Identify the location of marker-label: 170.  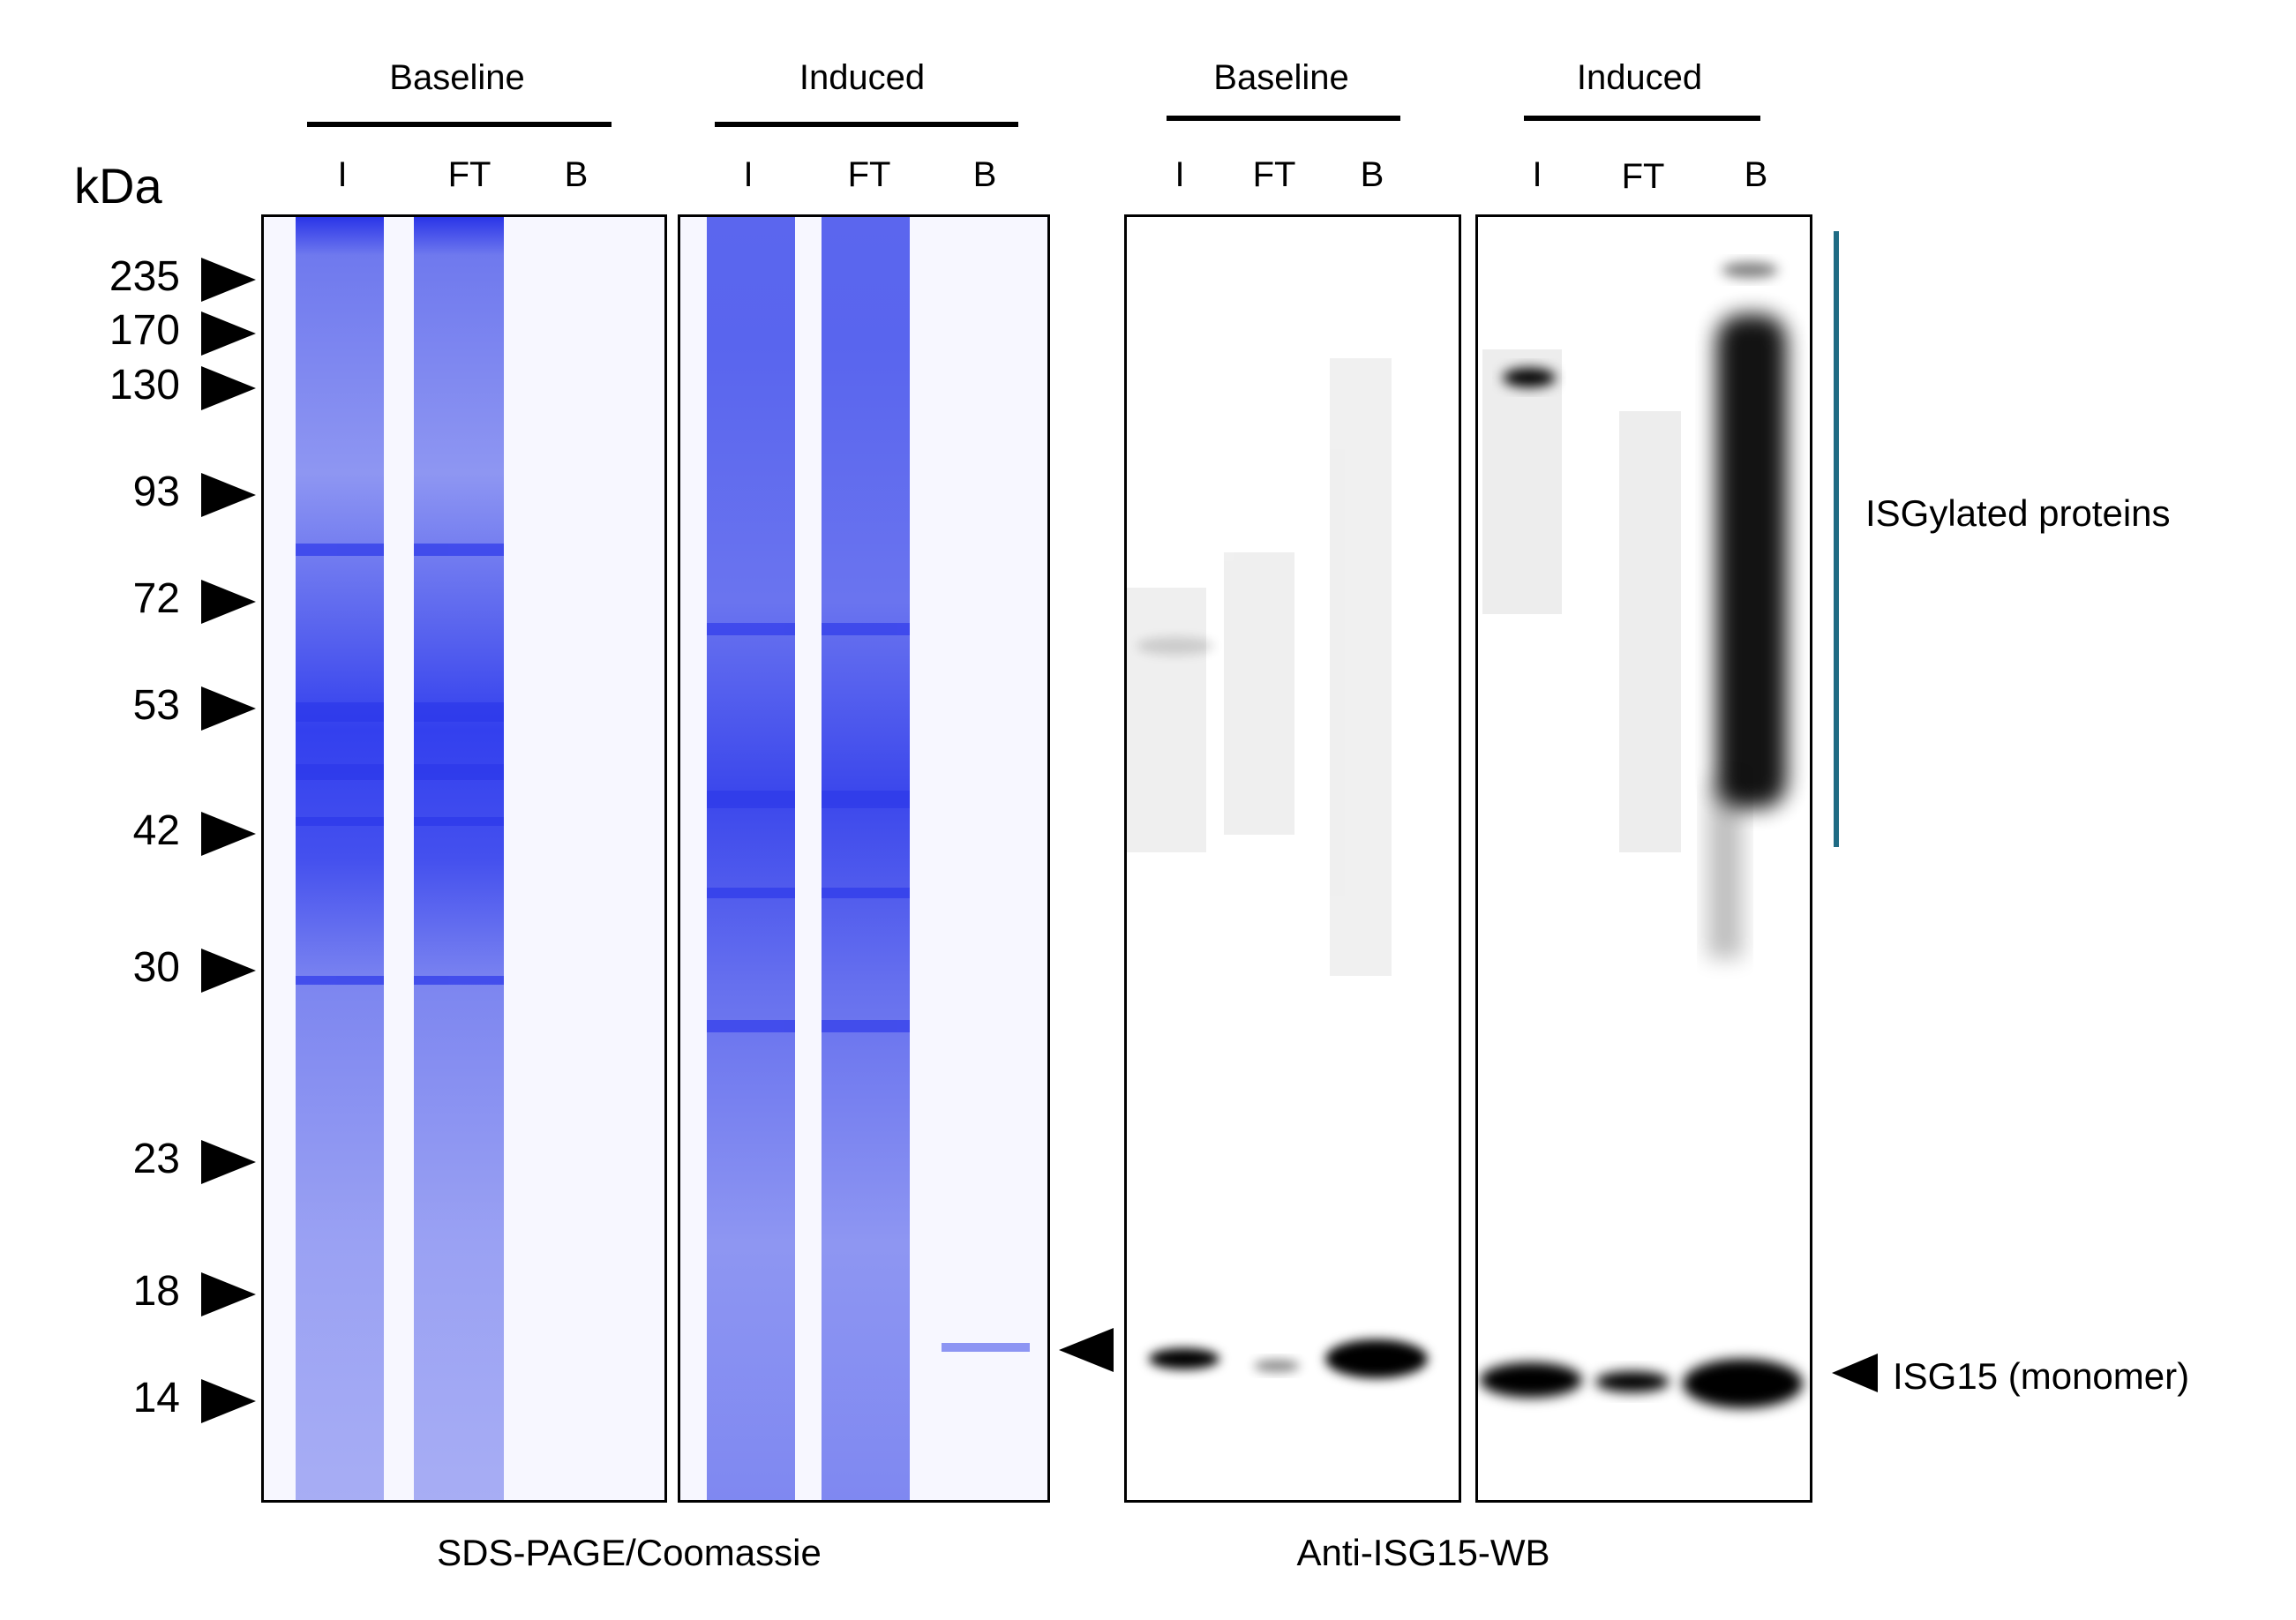
(144, 330).